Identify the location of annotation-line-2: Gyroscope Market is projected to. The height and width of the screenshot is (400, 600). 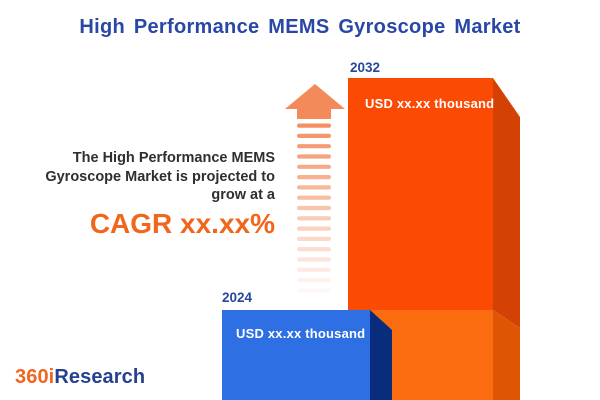
(160, 176).